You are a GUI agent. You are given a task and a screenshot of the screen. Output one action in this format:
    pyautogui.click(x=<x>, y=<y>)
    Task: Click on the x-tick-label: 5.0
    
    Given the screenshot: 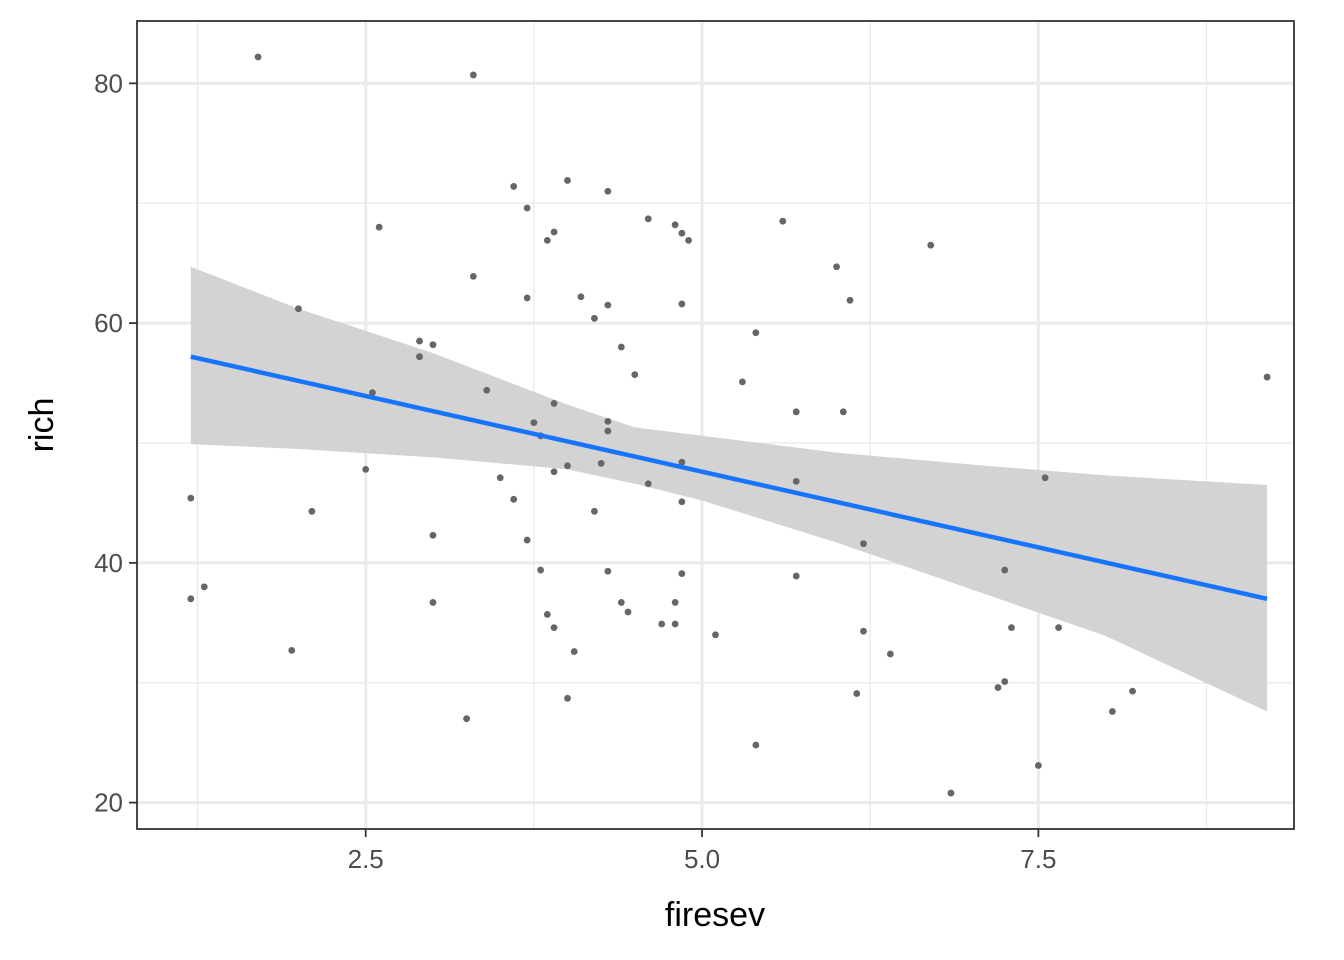 What is the action you would take?
    pyautogui.click(x=702, y=859)
    